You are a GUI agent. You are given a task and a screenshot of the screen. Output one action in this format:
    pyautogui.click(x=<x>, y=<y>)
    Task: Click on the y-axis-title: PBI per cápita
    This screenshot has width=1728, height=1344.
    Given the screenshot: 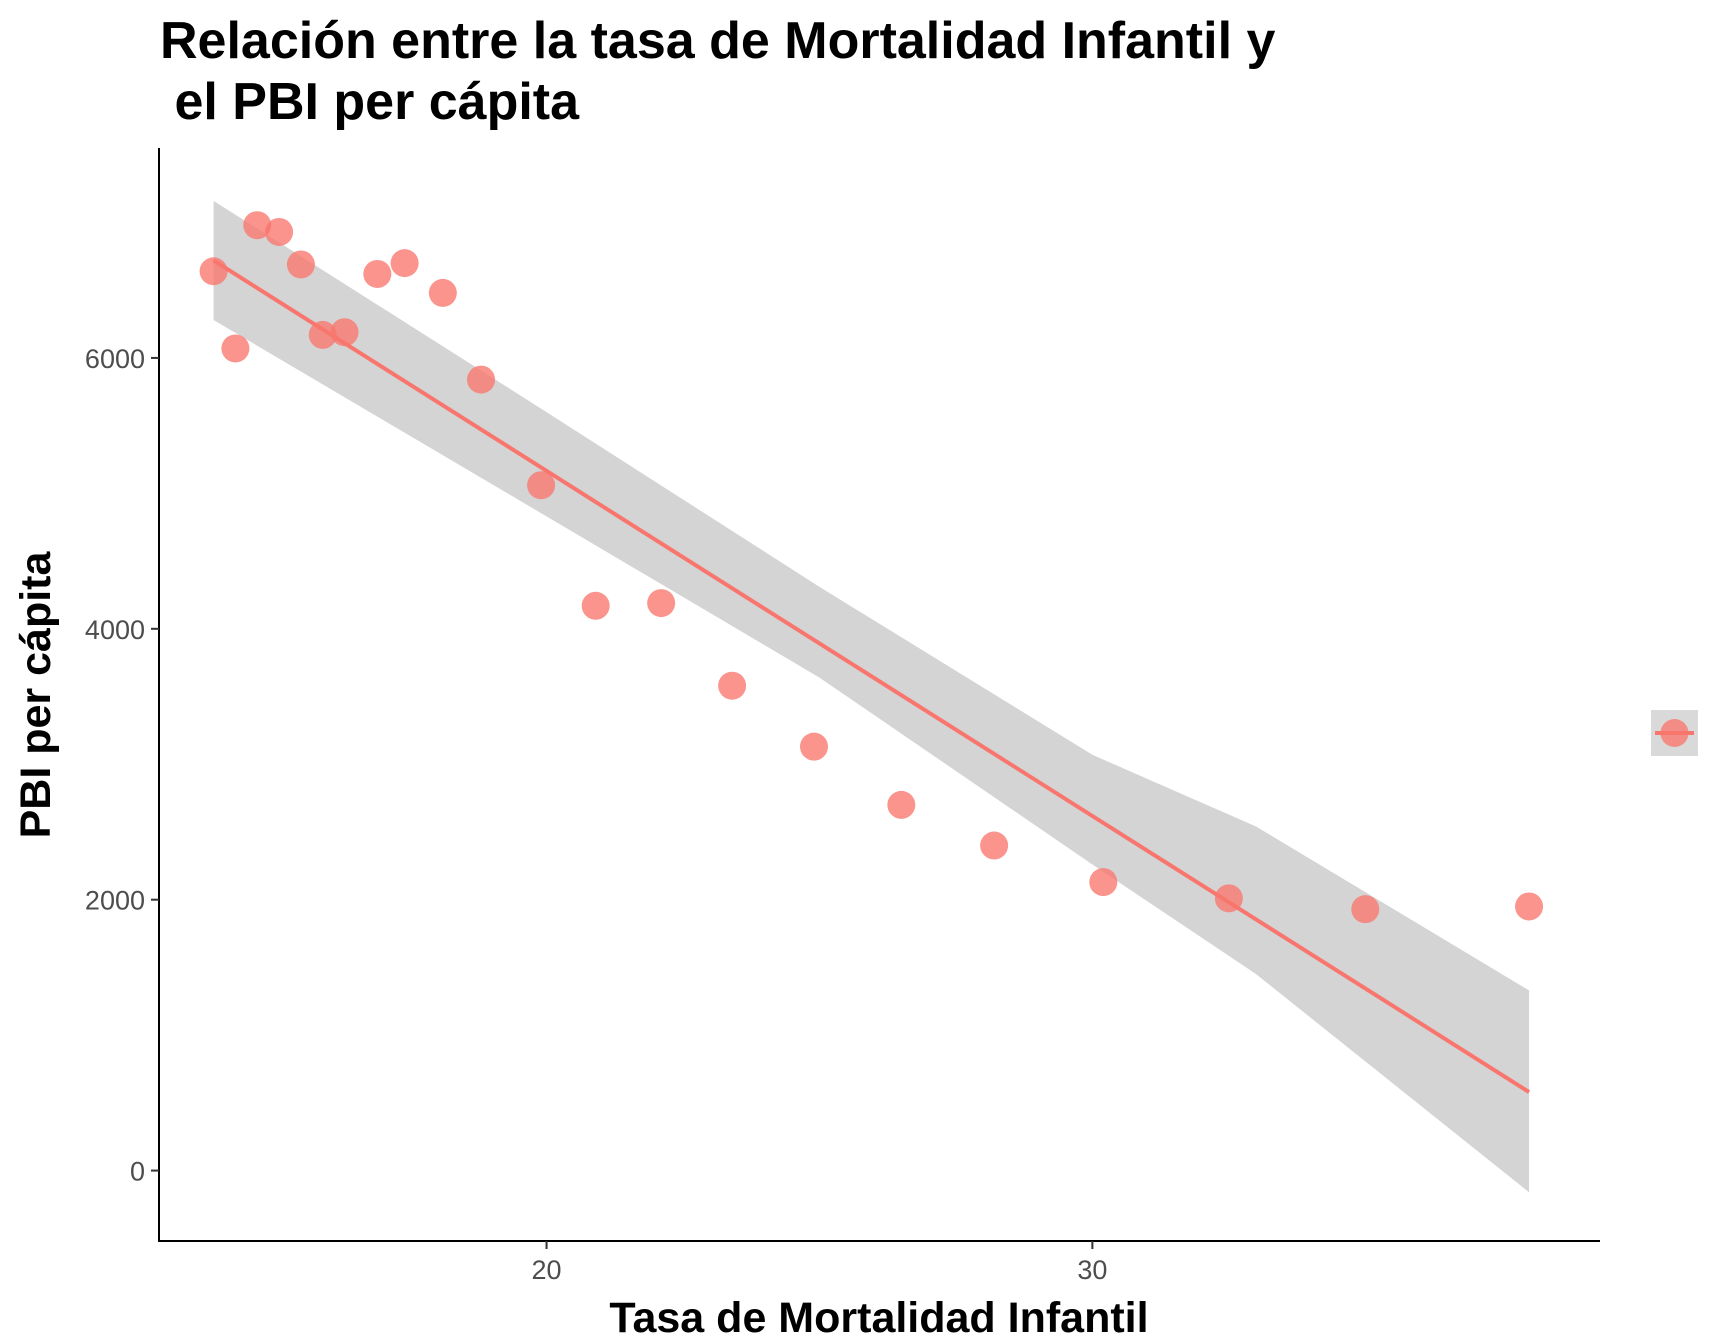 What is the action you would take?
    pyautogui.click(x=36, y=695)
    